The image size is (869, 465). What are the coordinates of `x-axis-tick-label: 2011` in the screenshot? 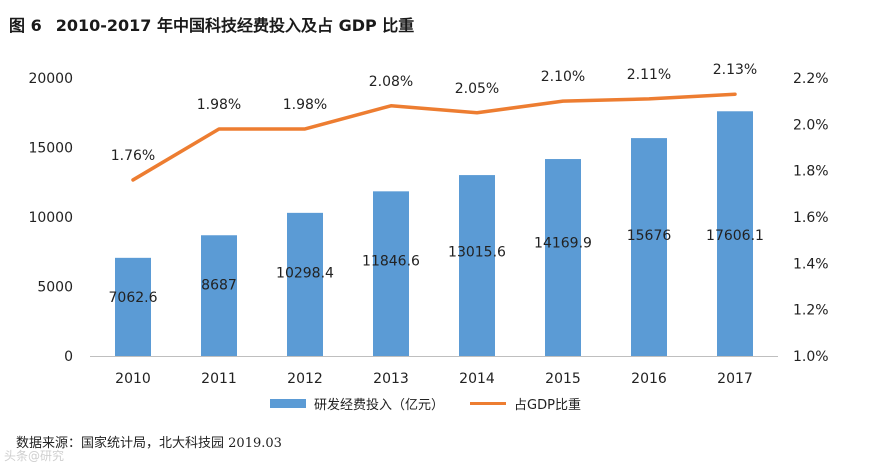 It's located at (219, 379).